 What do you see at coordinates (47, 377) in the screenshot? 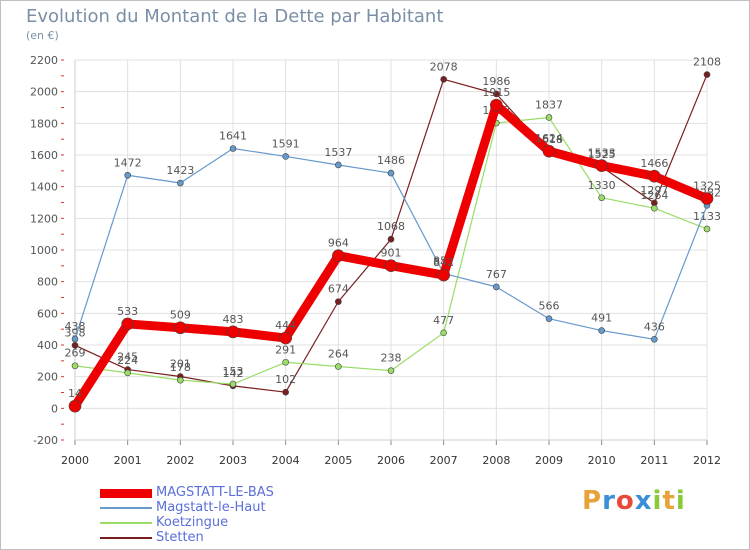
I see `y-tick-label: 200` at bounding box center [47, 377].